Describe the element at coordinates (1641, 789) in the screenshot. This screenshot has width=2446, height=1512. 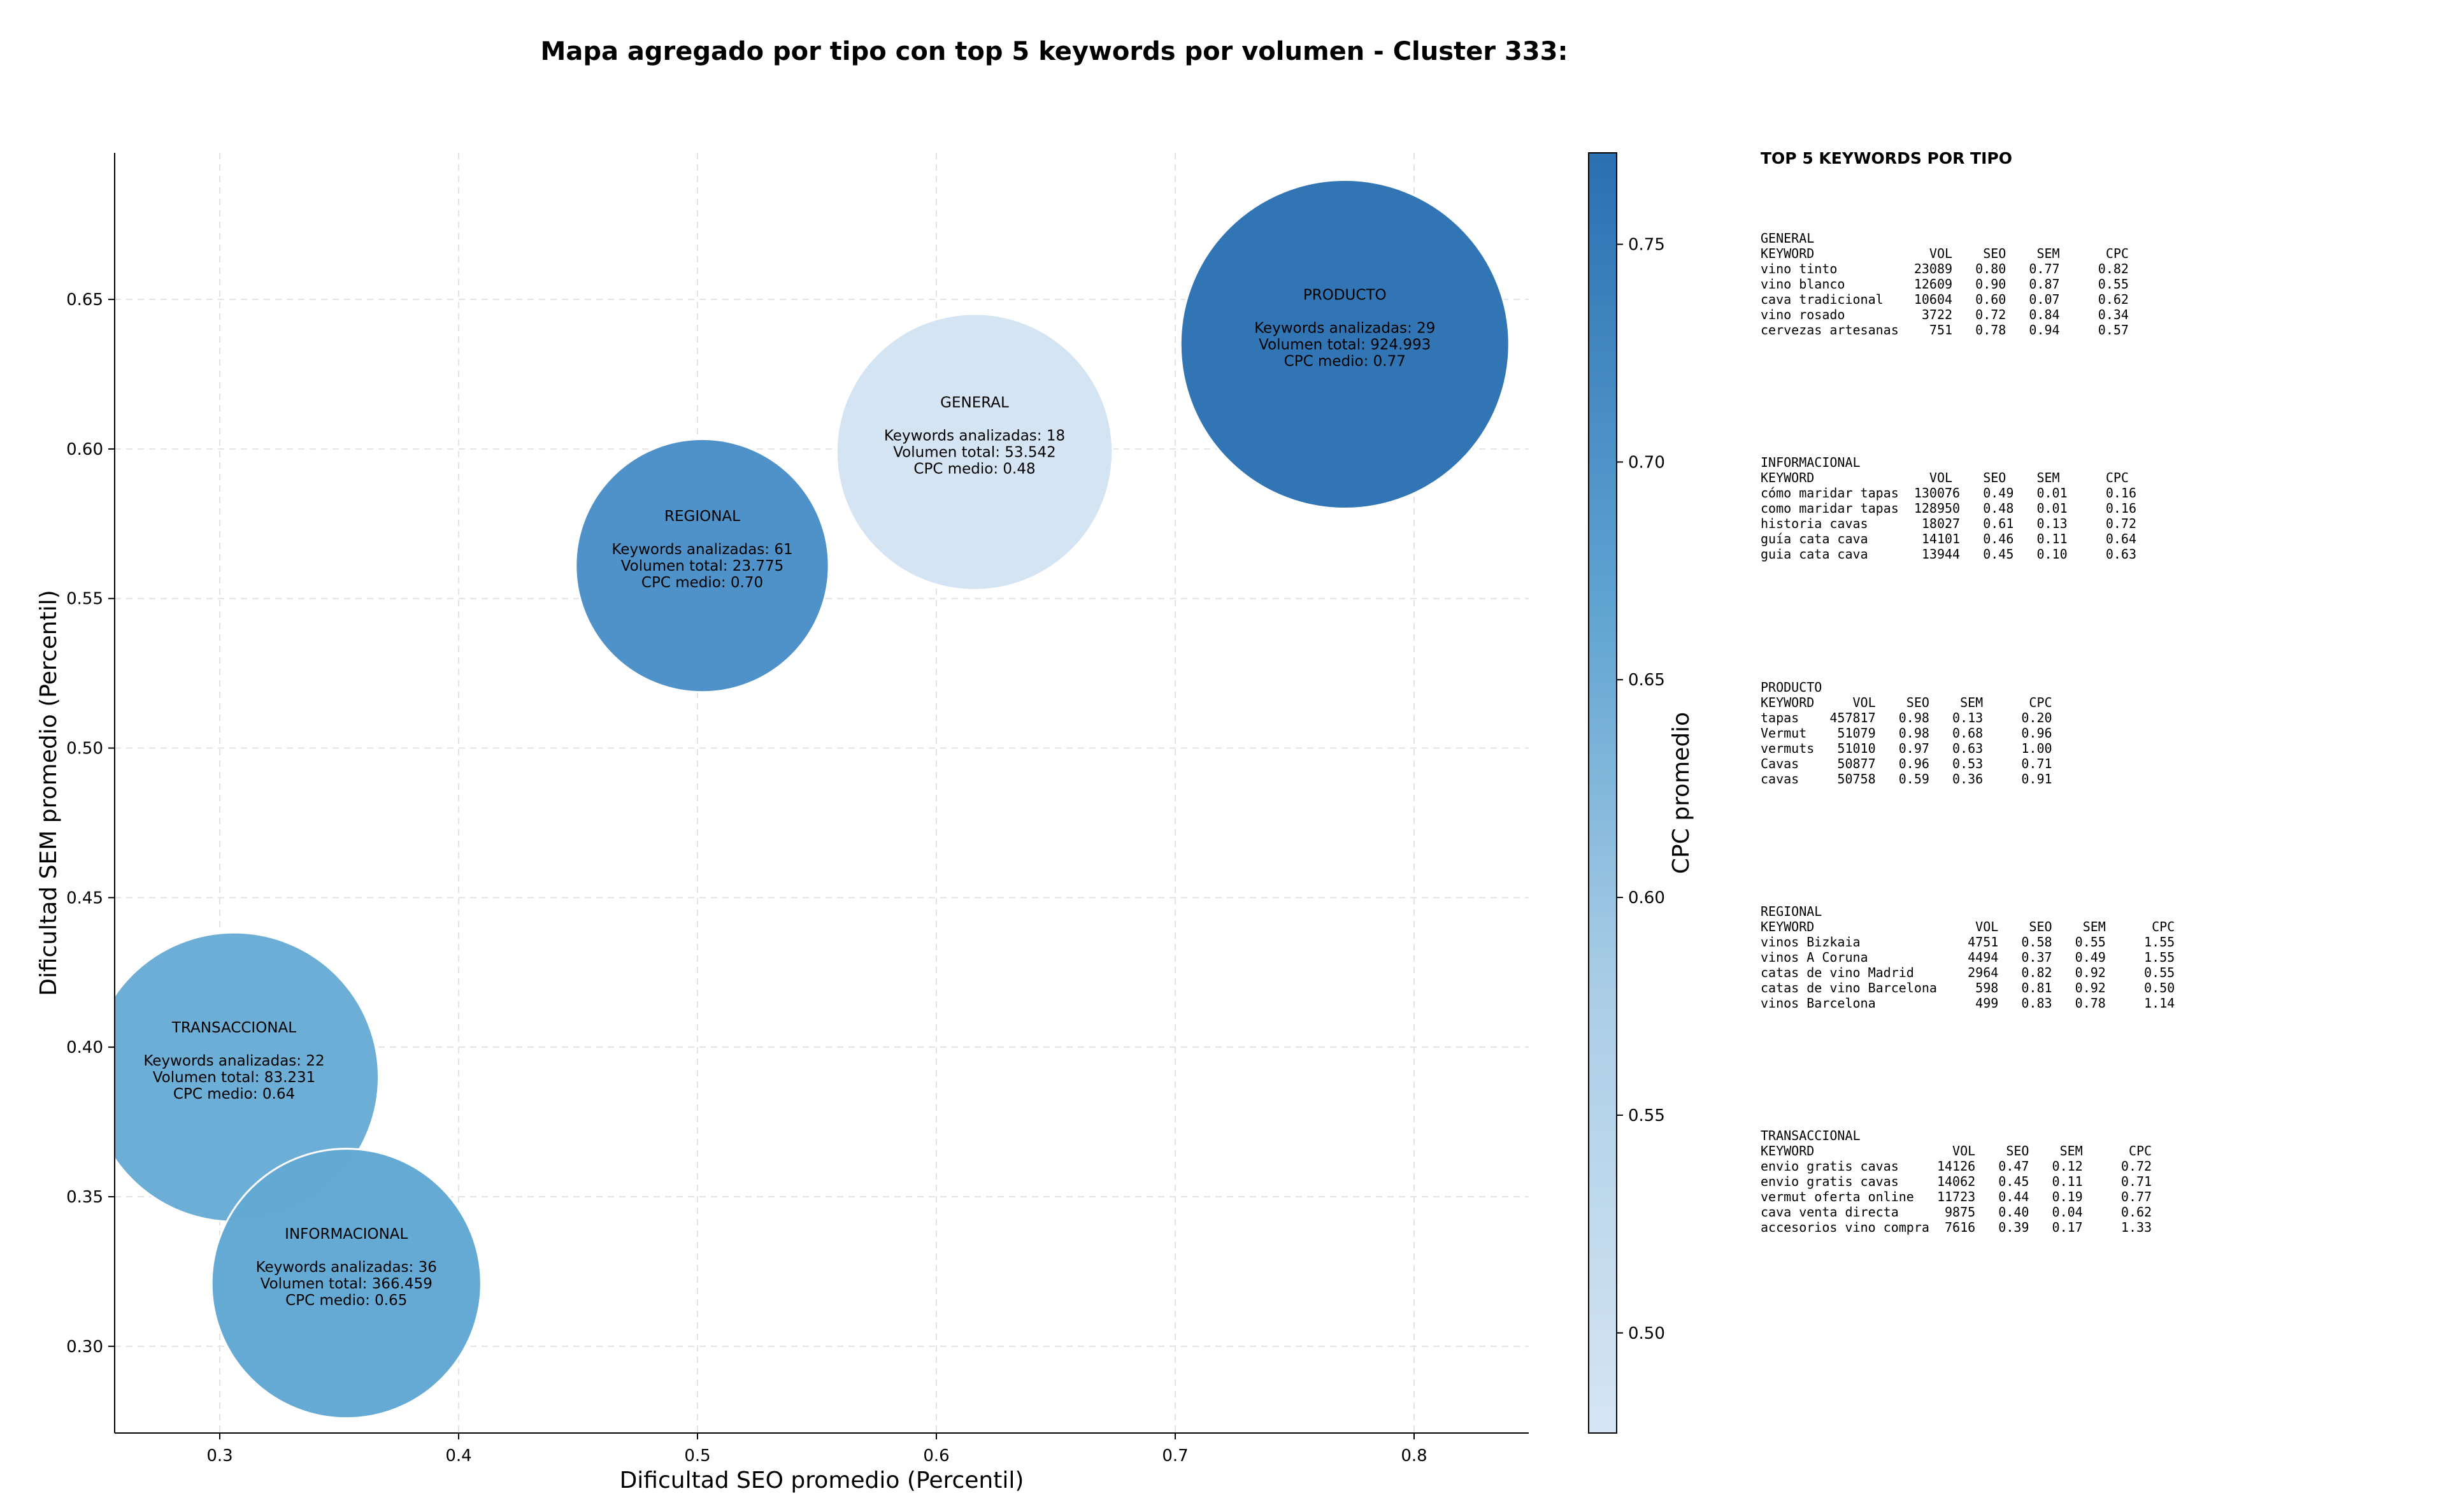
I see `colorbar-ticks: 0.50 0.55 0.60 0.65 0.70 0.75` at that location.